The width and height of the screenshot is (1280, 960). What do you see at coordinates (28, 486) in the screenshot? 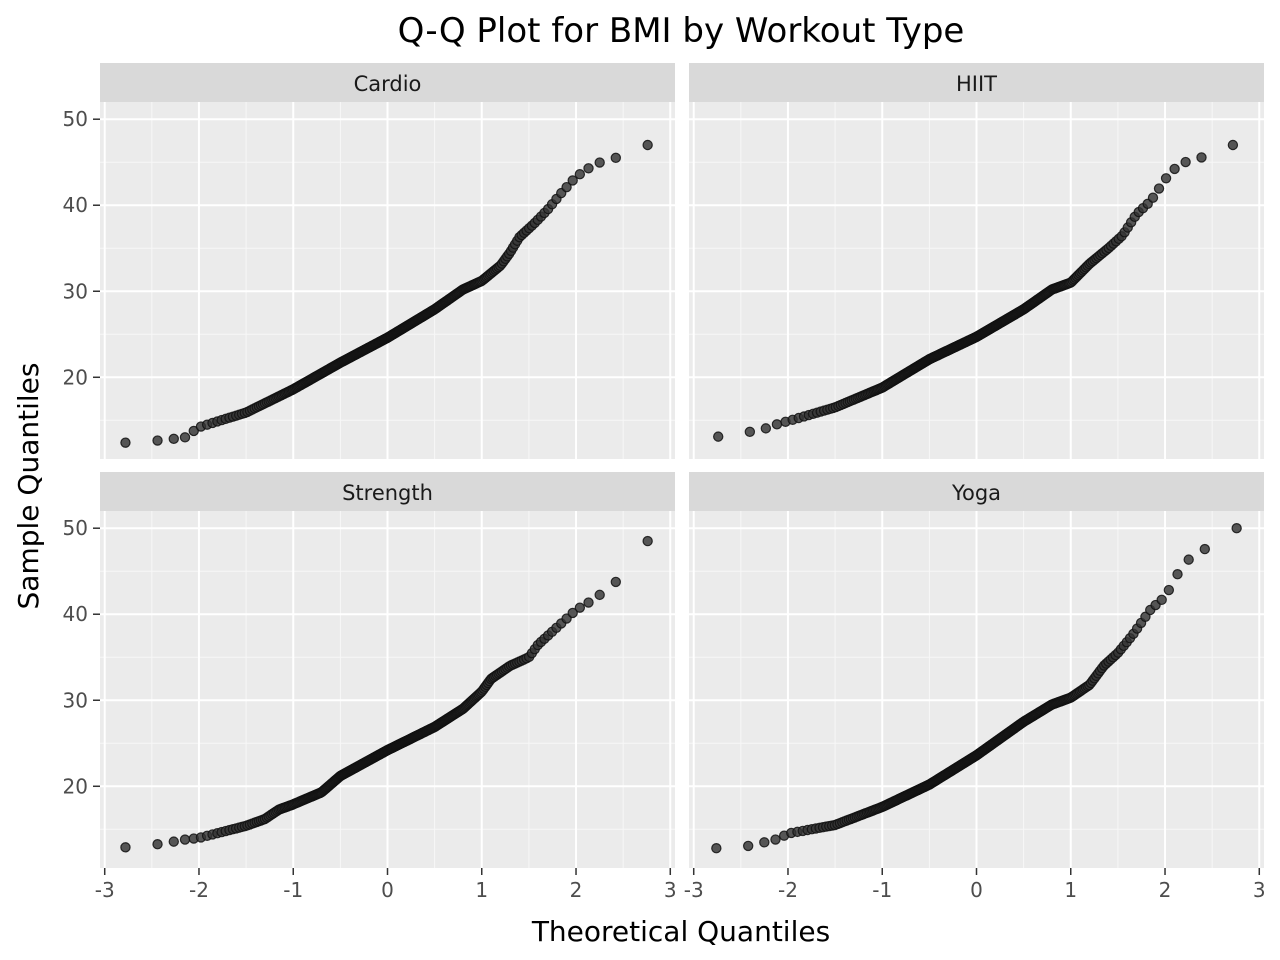
I see `y-axis-title: Sample Quantiles` at bounding box center [28, 486].